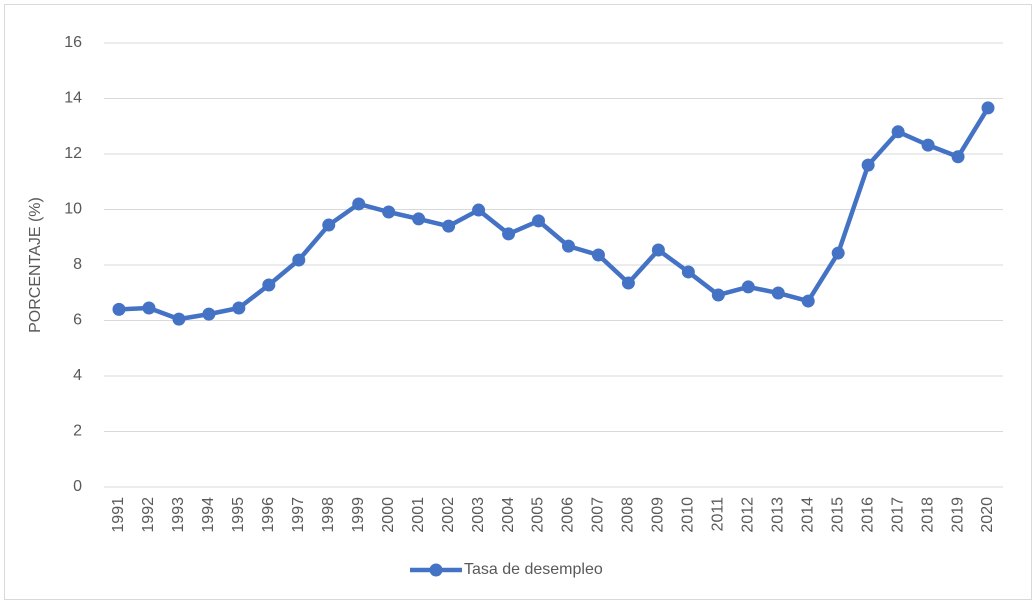  I want to click on x-tick-label: 2001, so click(418, 515).